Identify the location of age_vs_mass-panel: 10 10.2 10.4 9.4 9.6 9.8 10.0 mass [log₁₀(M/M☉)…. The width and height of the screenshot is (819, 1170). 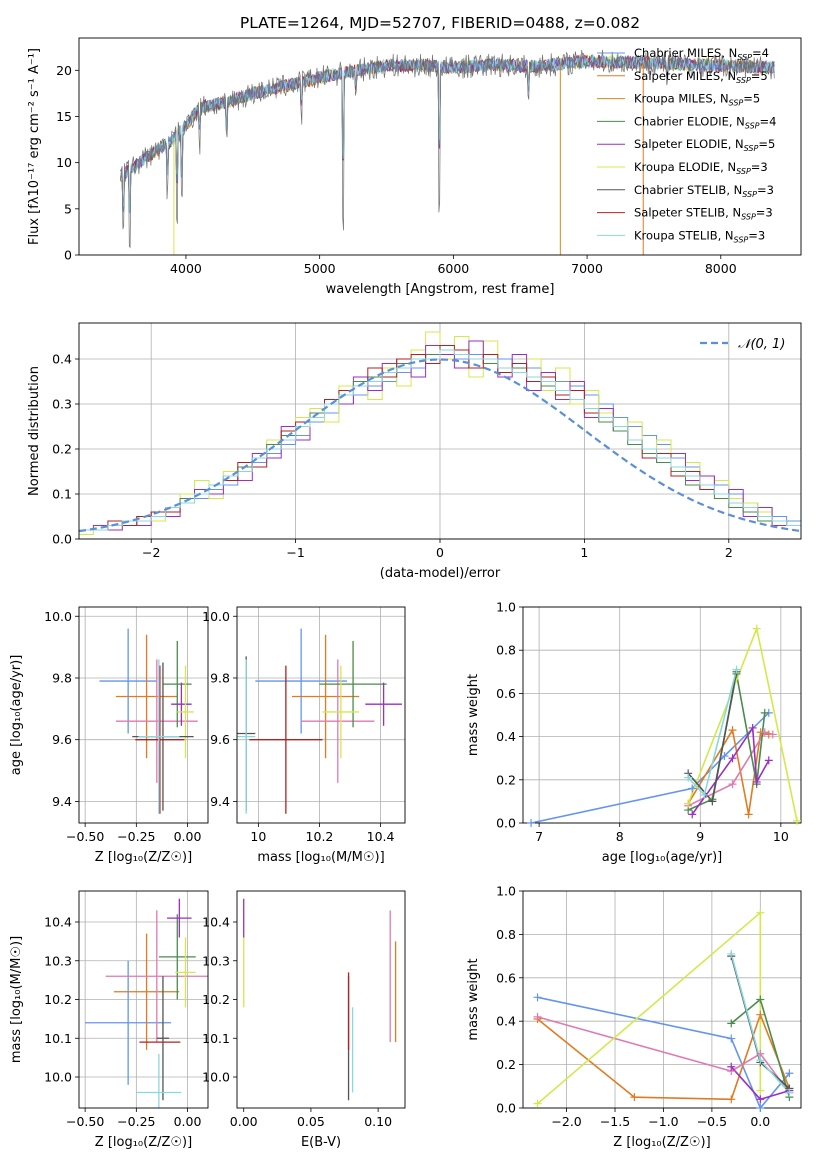
(304, 735).